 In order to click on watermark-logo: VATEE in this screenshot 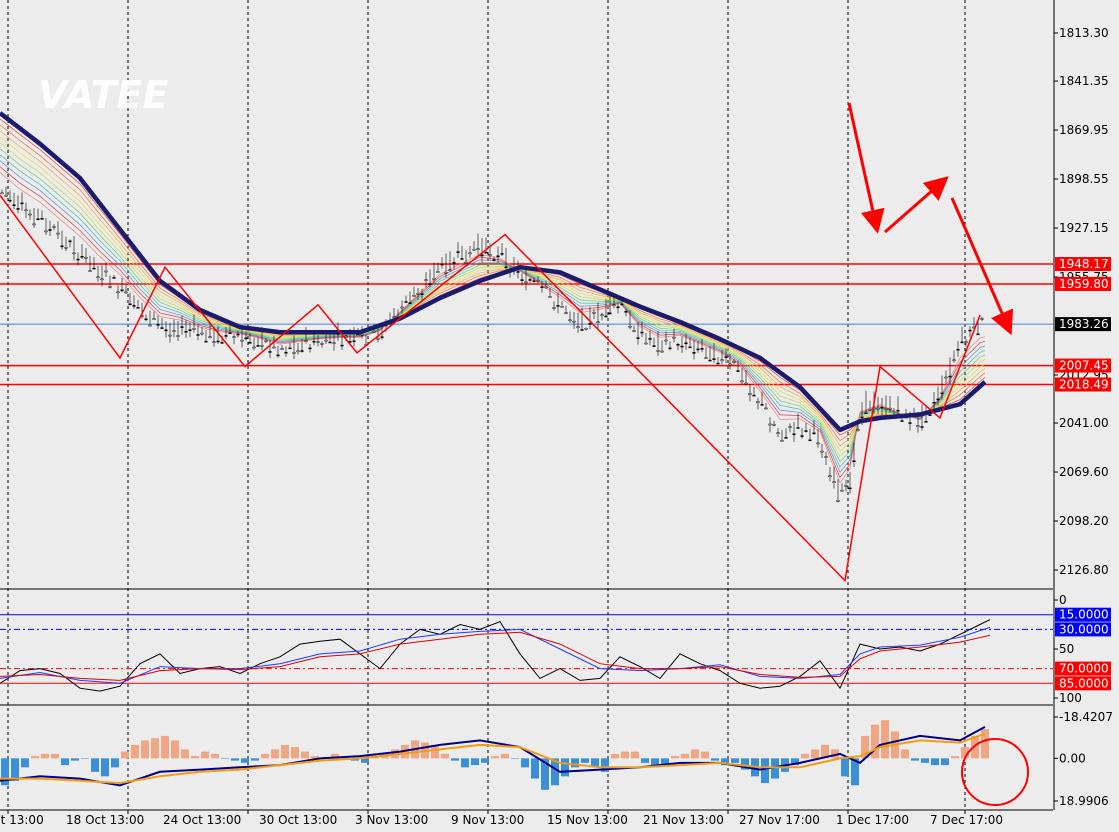, I will do `click(103, 95)`.